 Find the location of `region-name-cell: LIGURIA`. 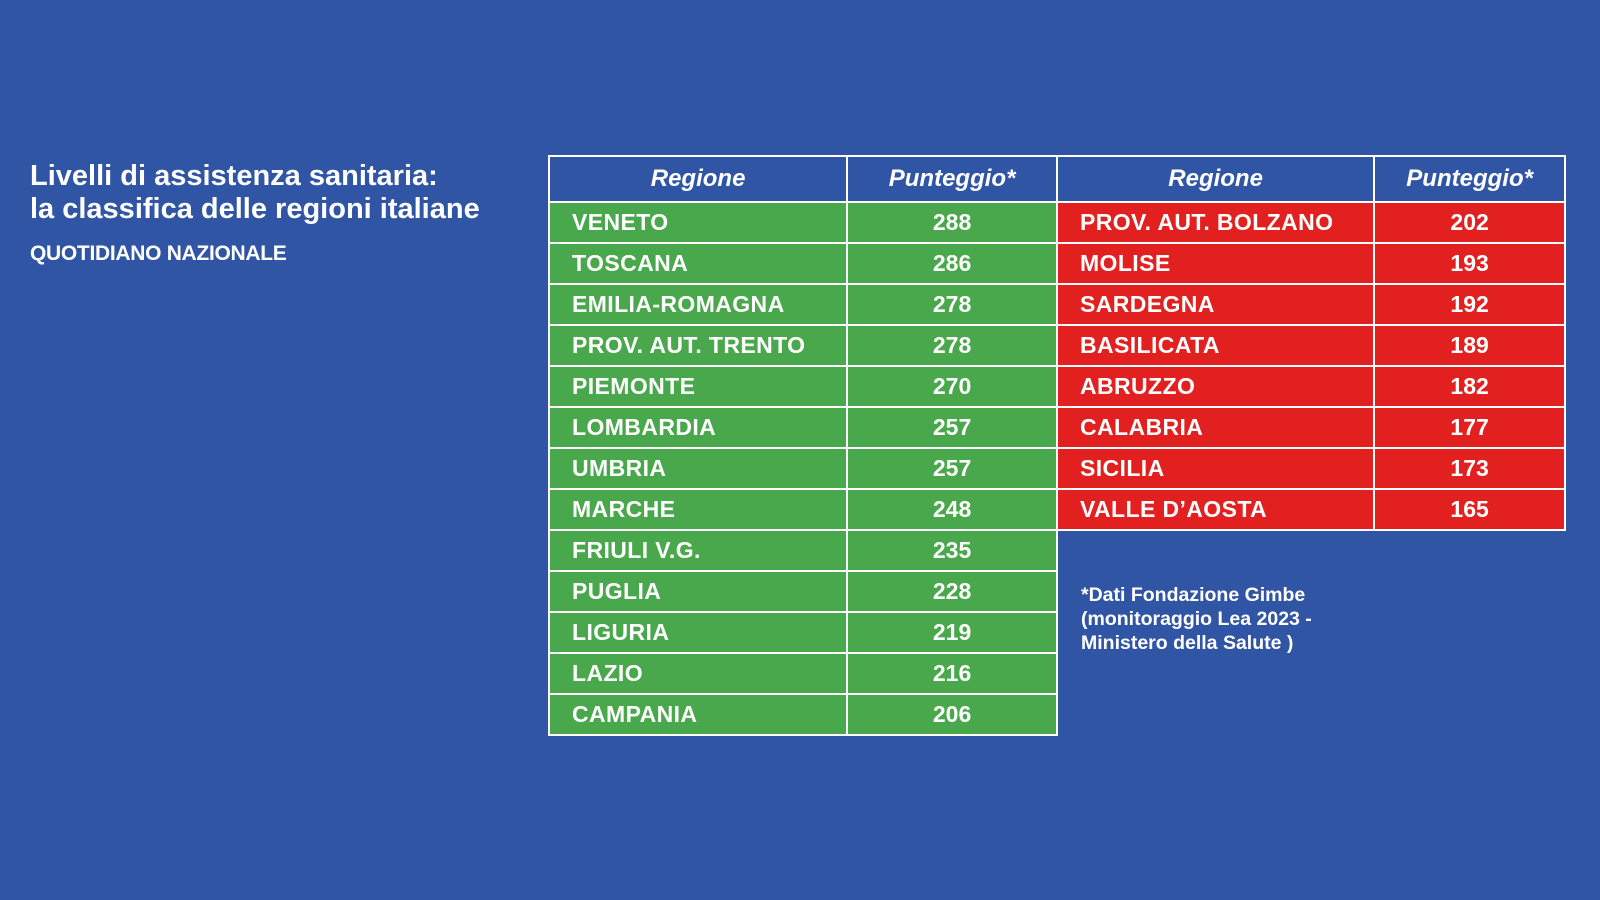

region-name-cell: LIGURIA is located at coordinates (698, 632).